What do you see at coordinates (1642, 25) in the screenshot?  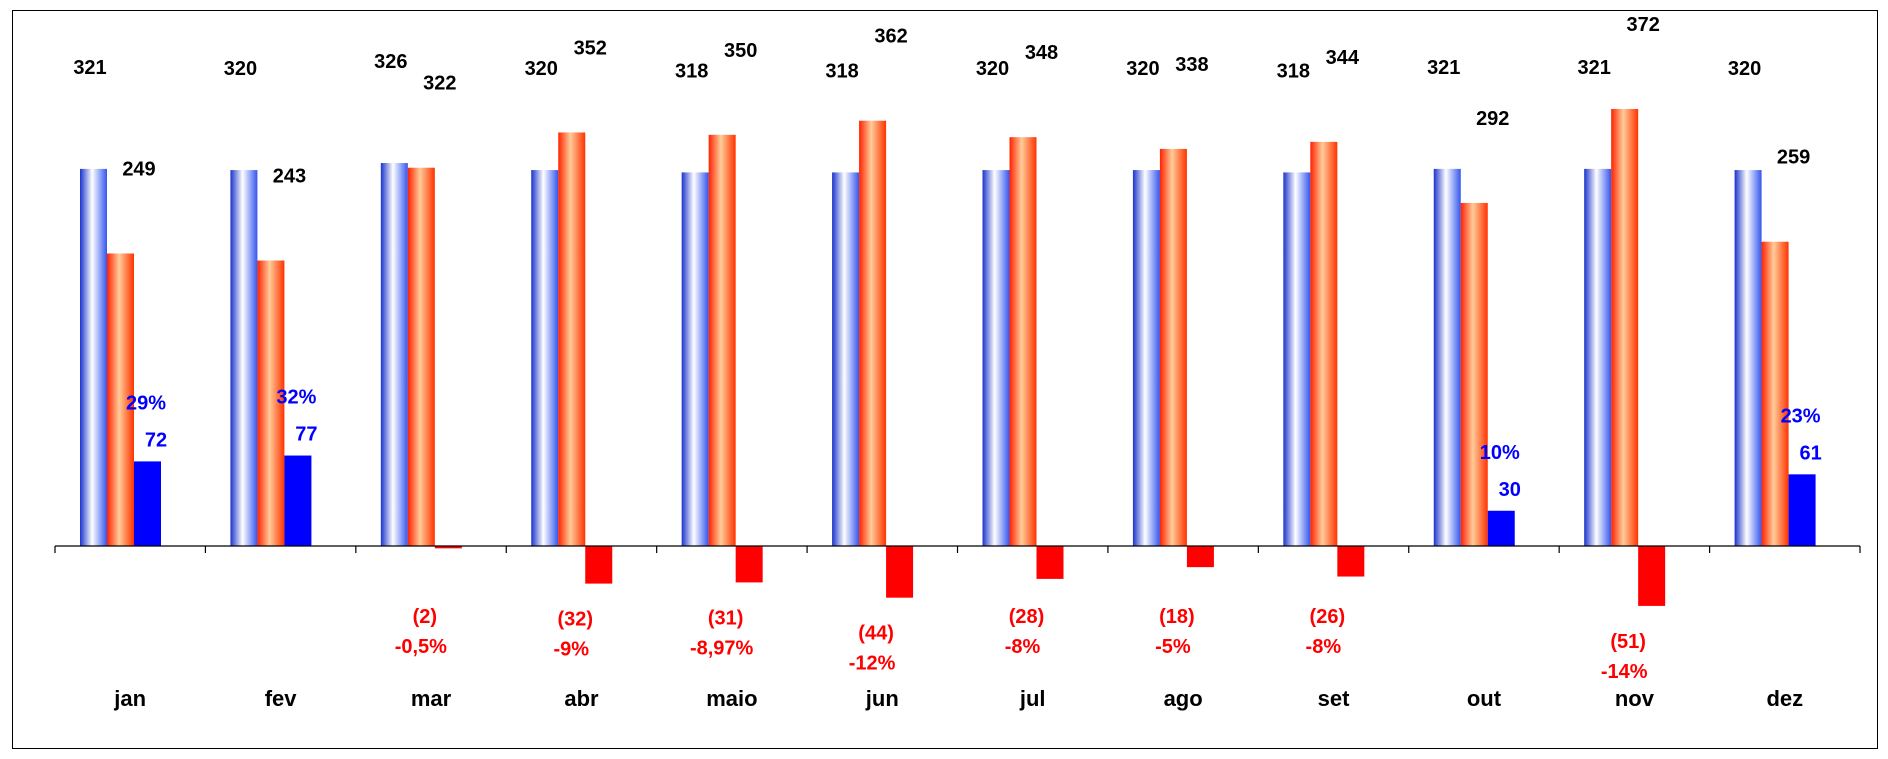 I see `data-label-series-2: 372` at bounding box center [1642, 25].